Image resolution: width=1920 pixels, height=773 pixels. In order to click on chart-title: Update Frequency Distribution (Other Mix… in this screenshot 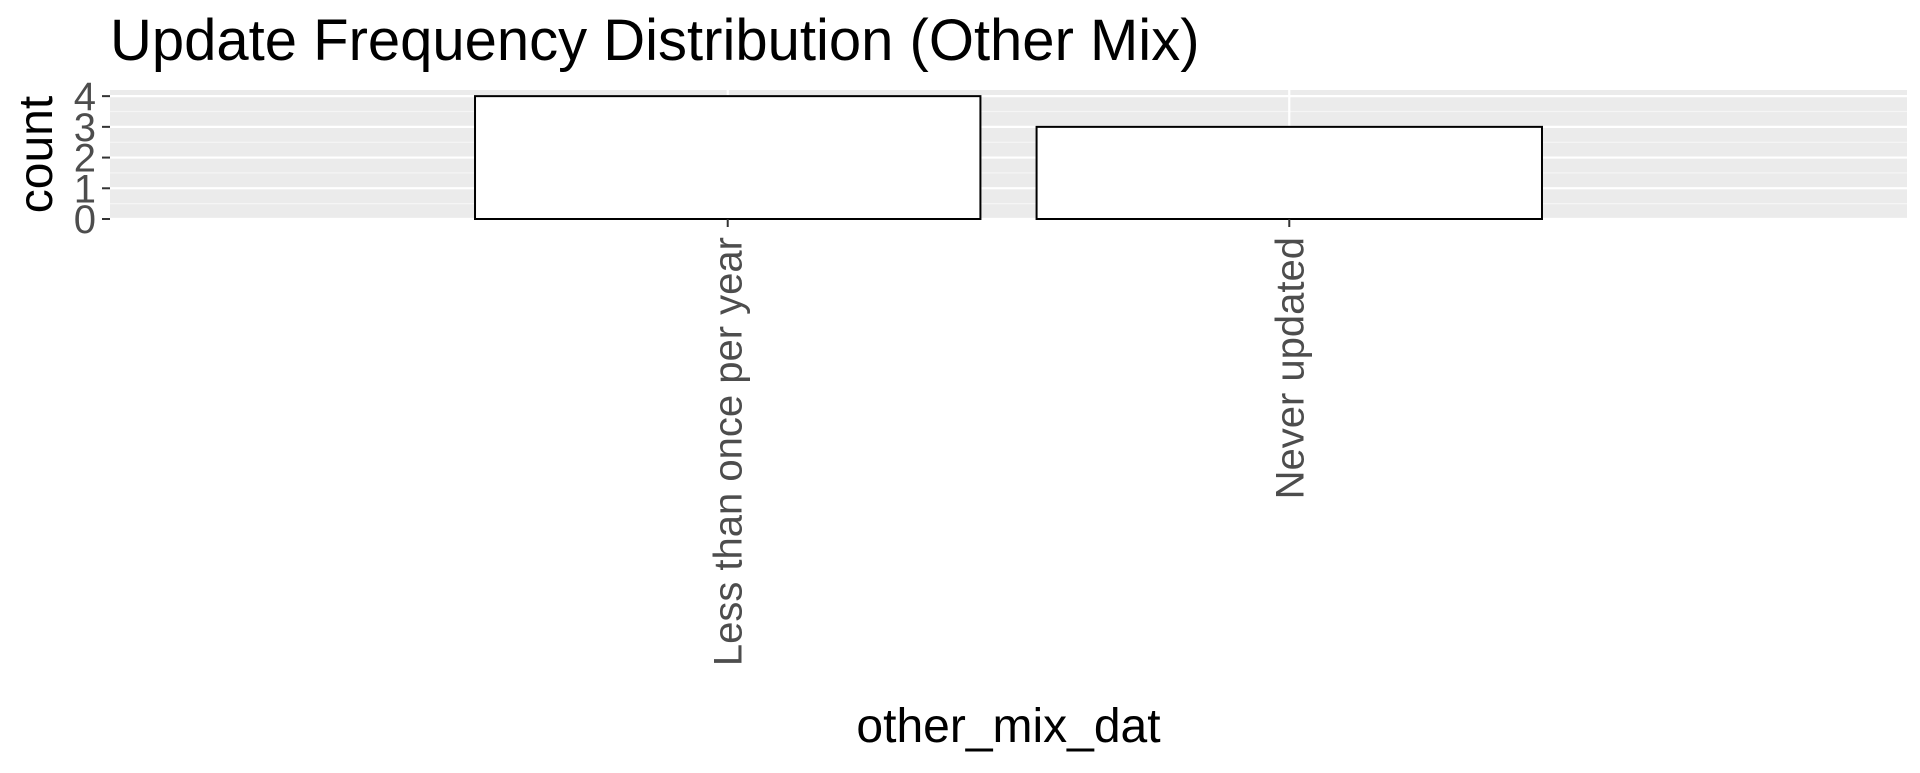, I will do `click(655, 40)`.